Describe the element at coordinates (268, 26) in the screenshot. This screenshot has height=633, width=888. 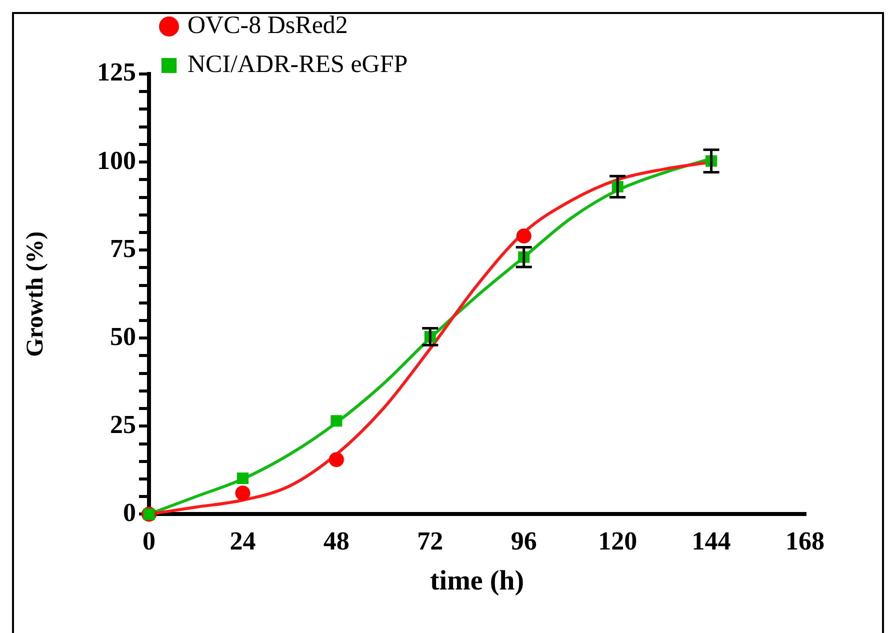
I see `legend-label: OVC-8 DsRed2` at that location.